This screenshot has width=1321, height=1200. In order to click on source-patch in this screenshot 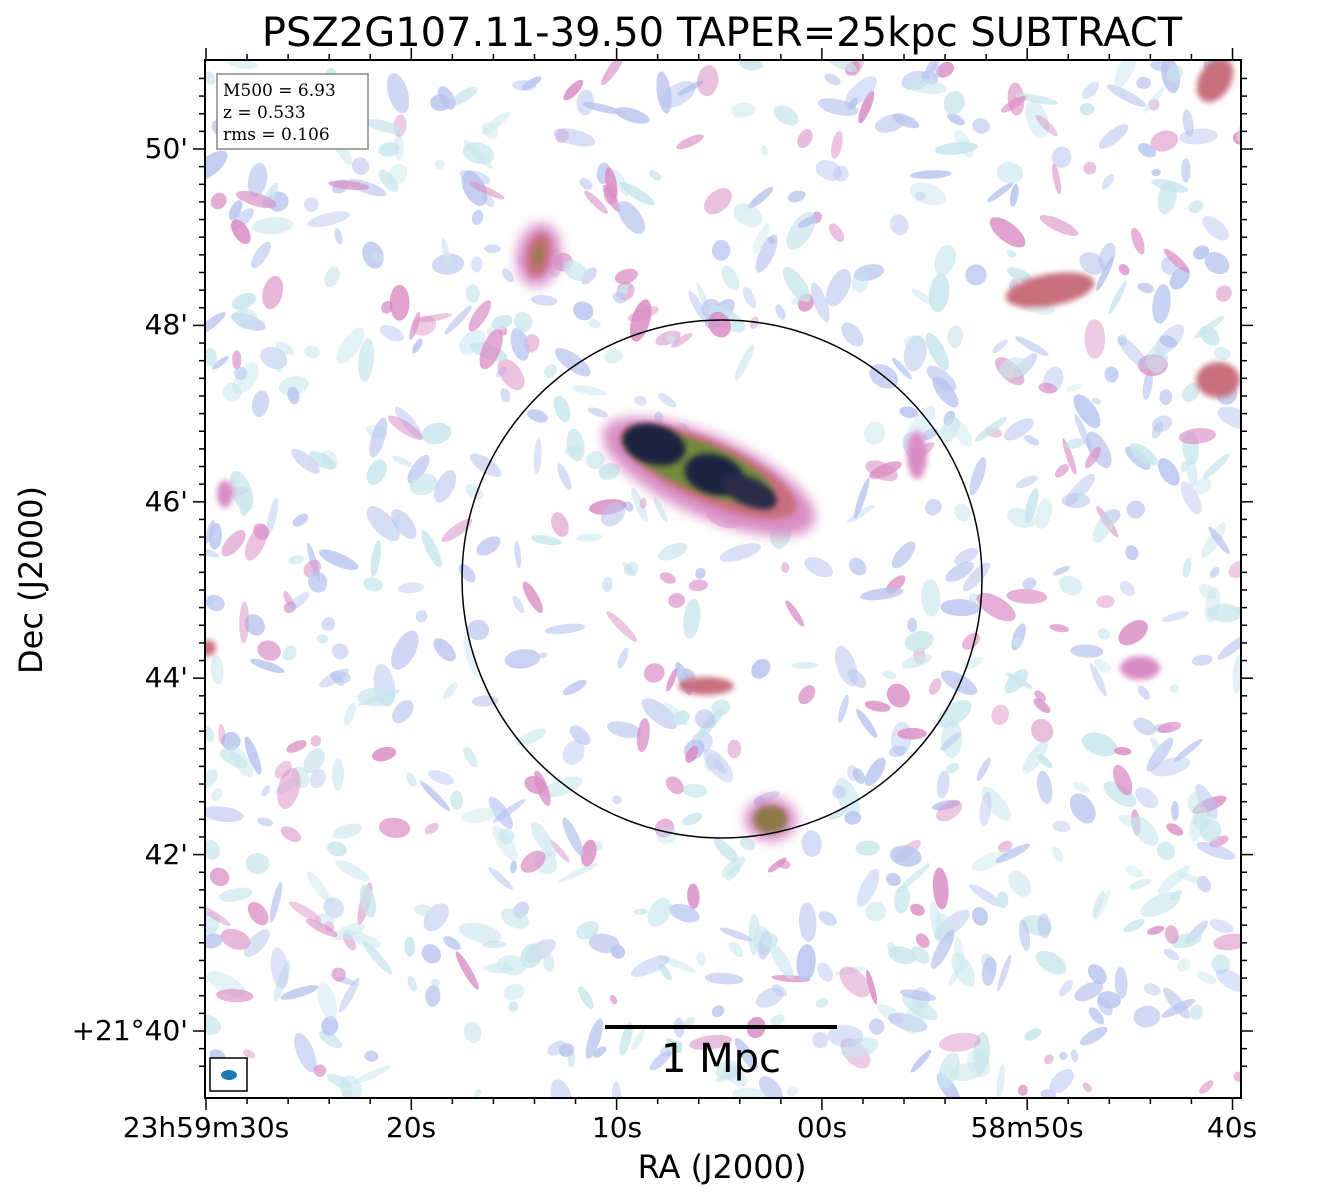, I will do `click(706, 686)`.